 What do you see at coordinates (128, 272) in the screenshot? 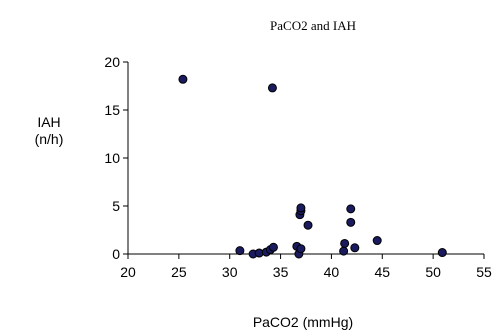
I see `x-tick-label: 20` at bounding box center [128, 272].